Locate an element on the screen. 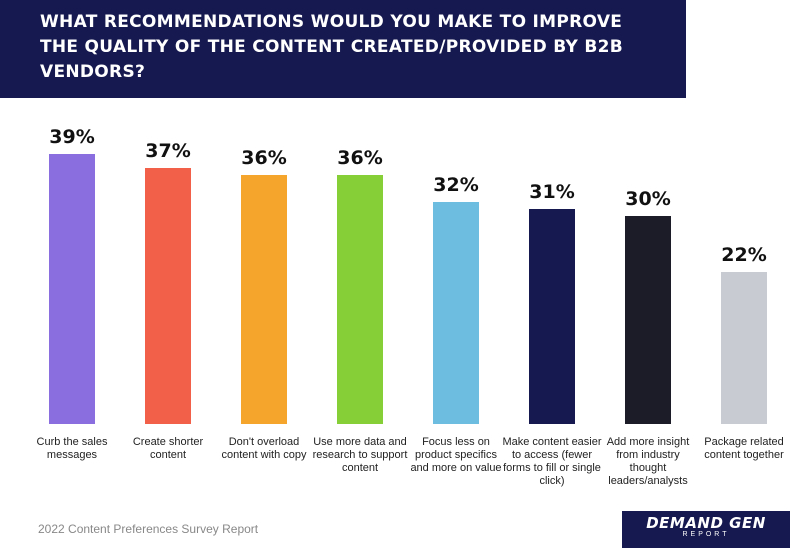 The width and height of the screenshot is (790, 548). value-label-7: 30% is located at coordinates (648, 199).